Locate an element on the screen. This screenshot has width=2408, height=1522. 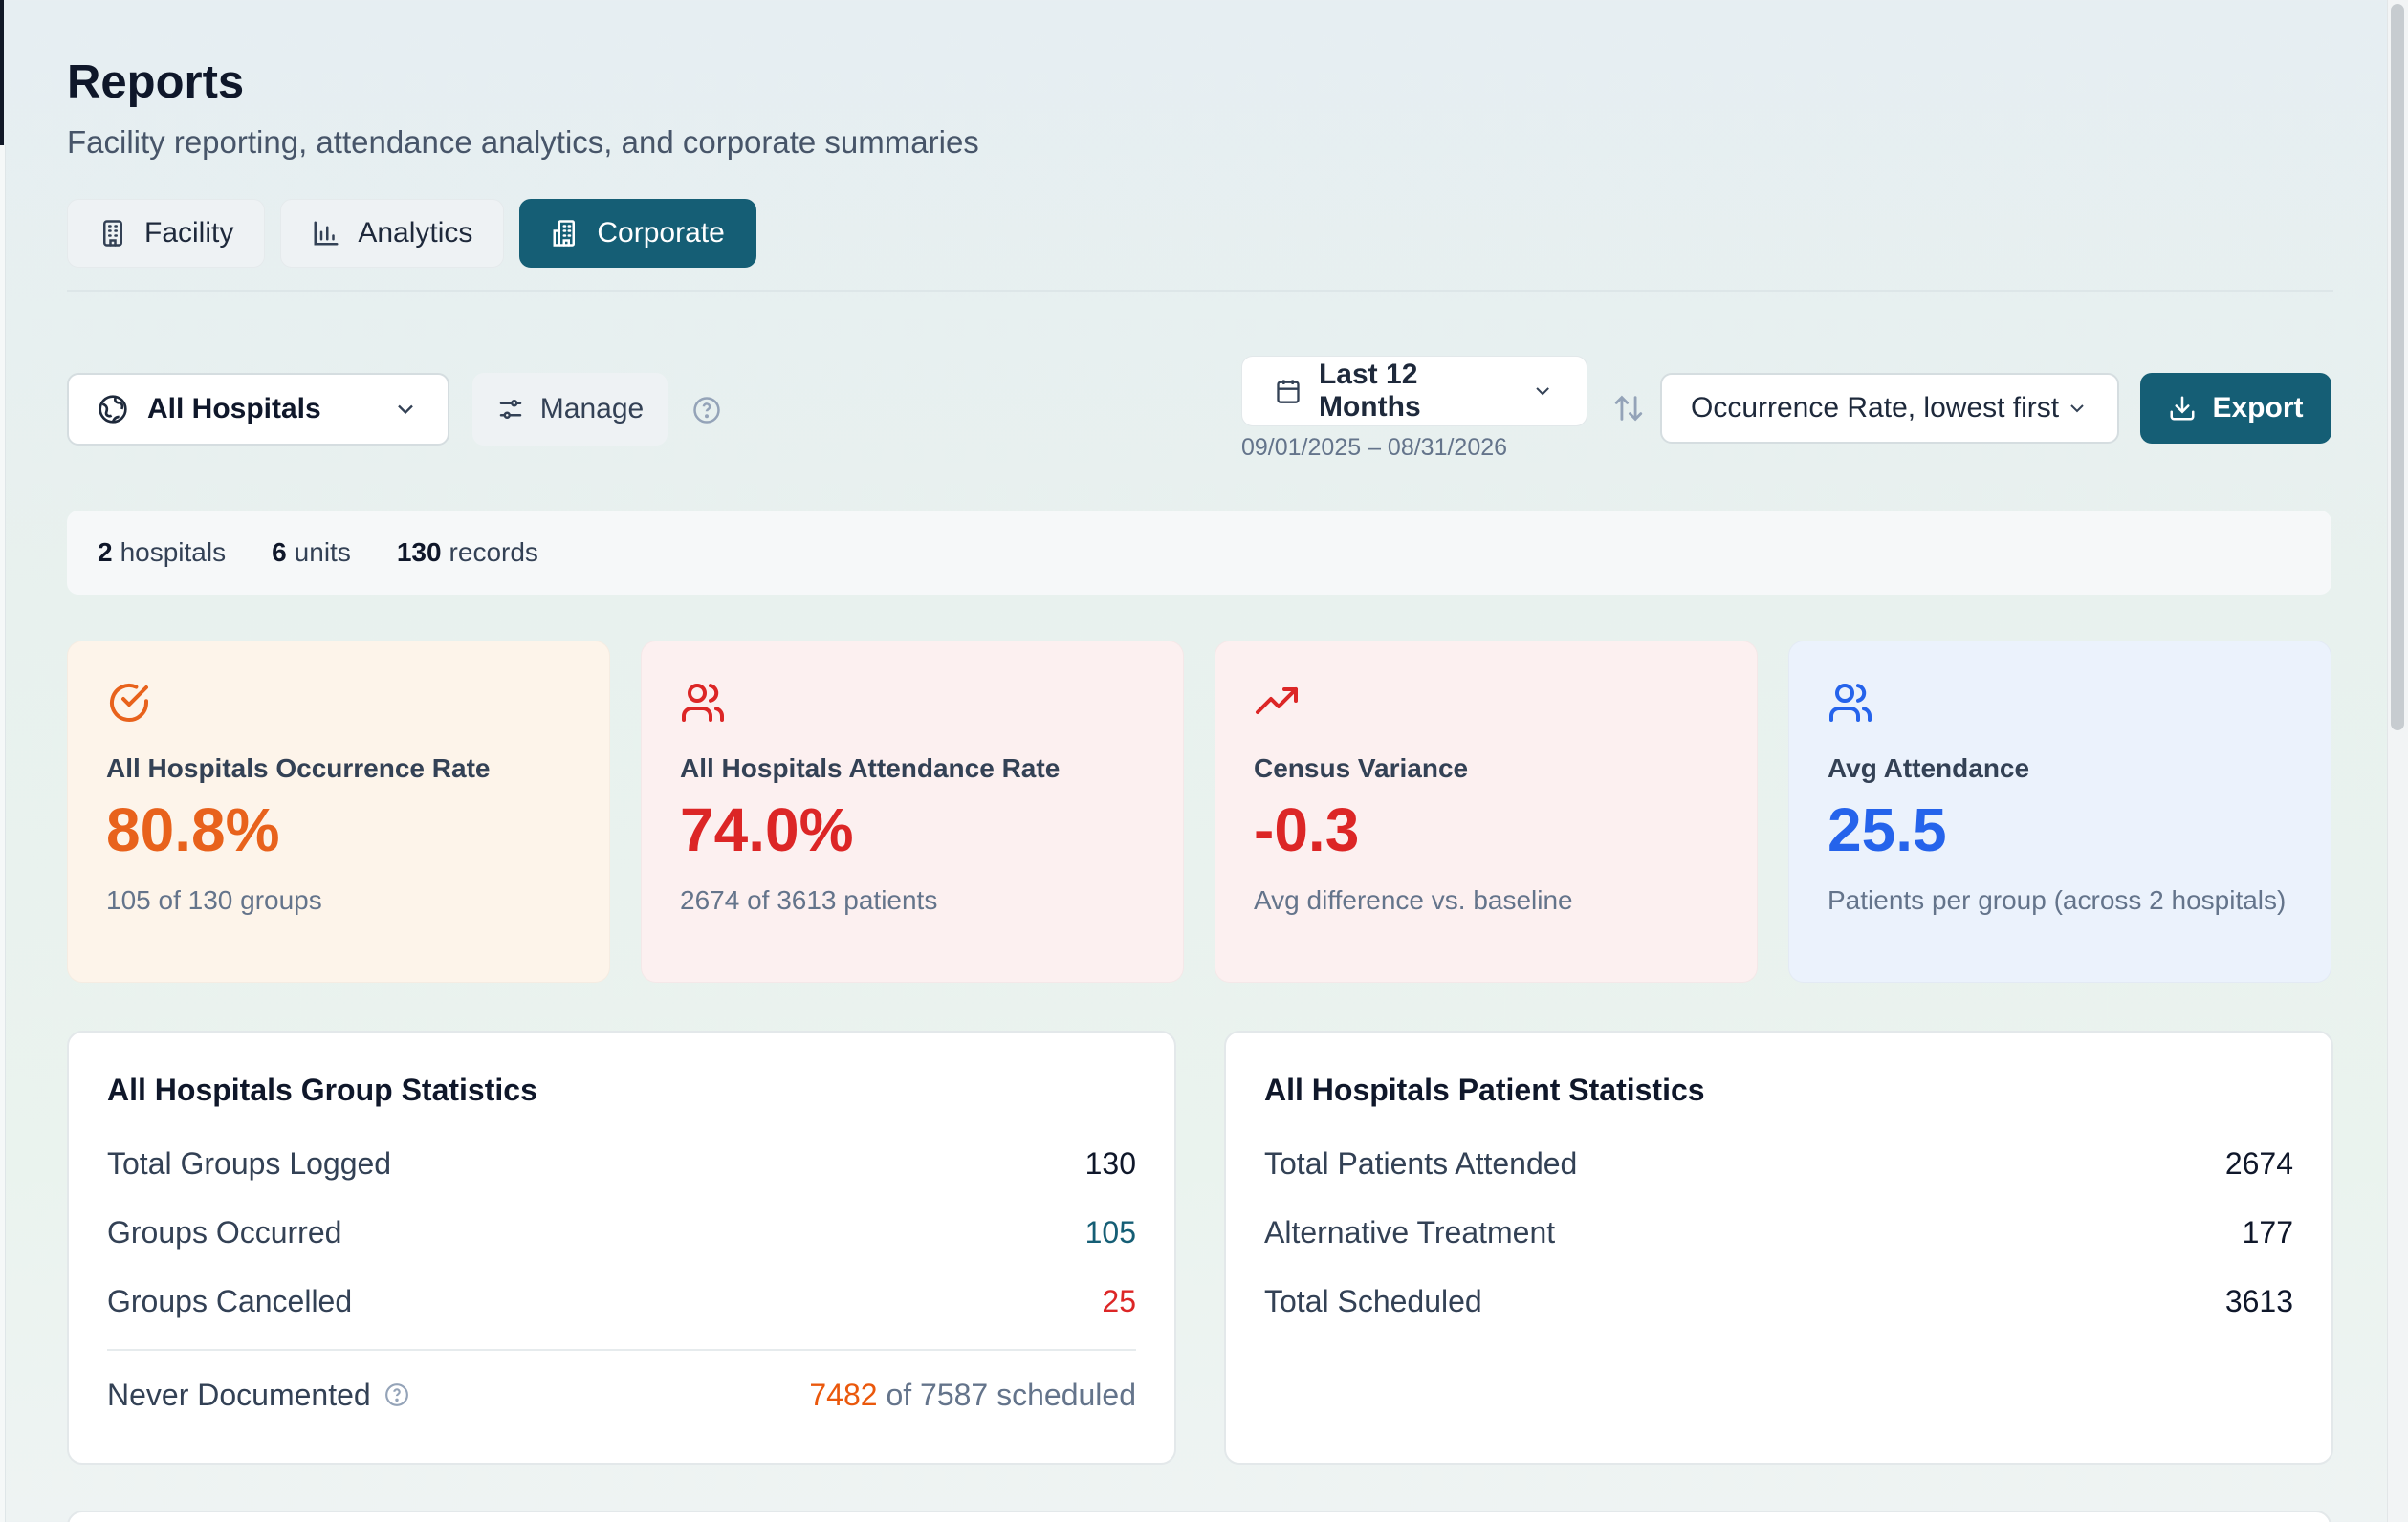
sidebar-edge is located at coordinates (3, 833).